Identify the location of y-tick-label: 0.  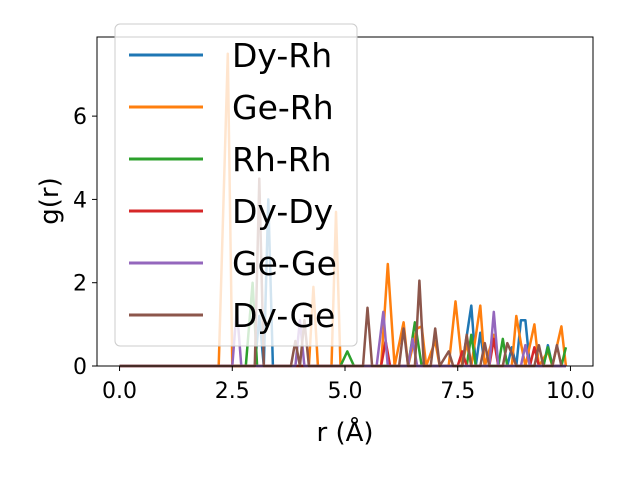
(80, 367).